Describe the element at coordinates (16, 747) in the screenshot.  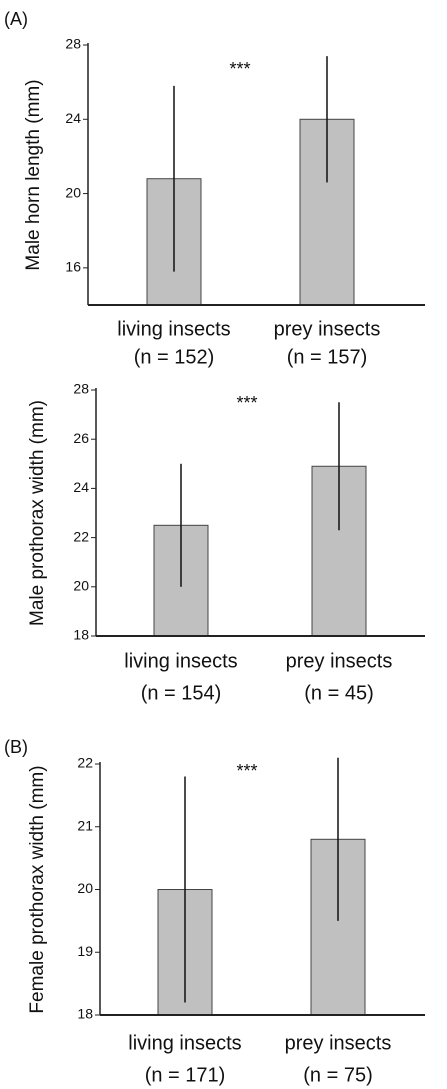
I see `panel-label: (B)` at that location.